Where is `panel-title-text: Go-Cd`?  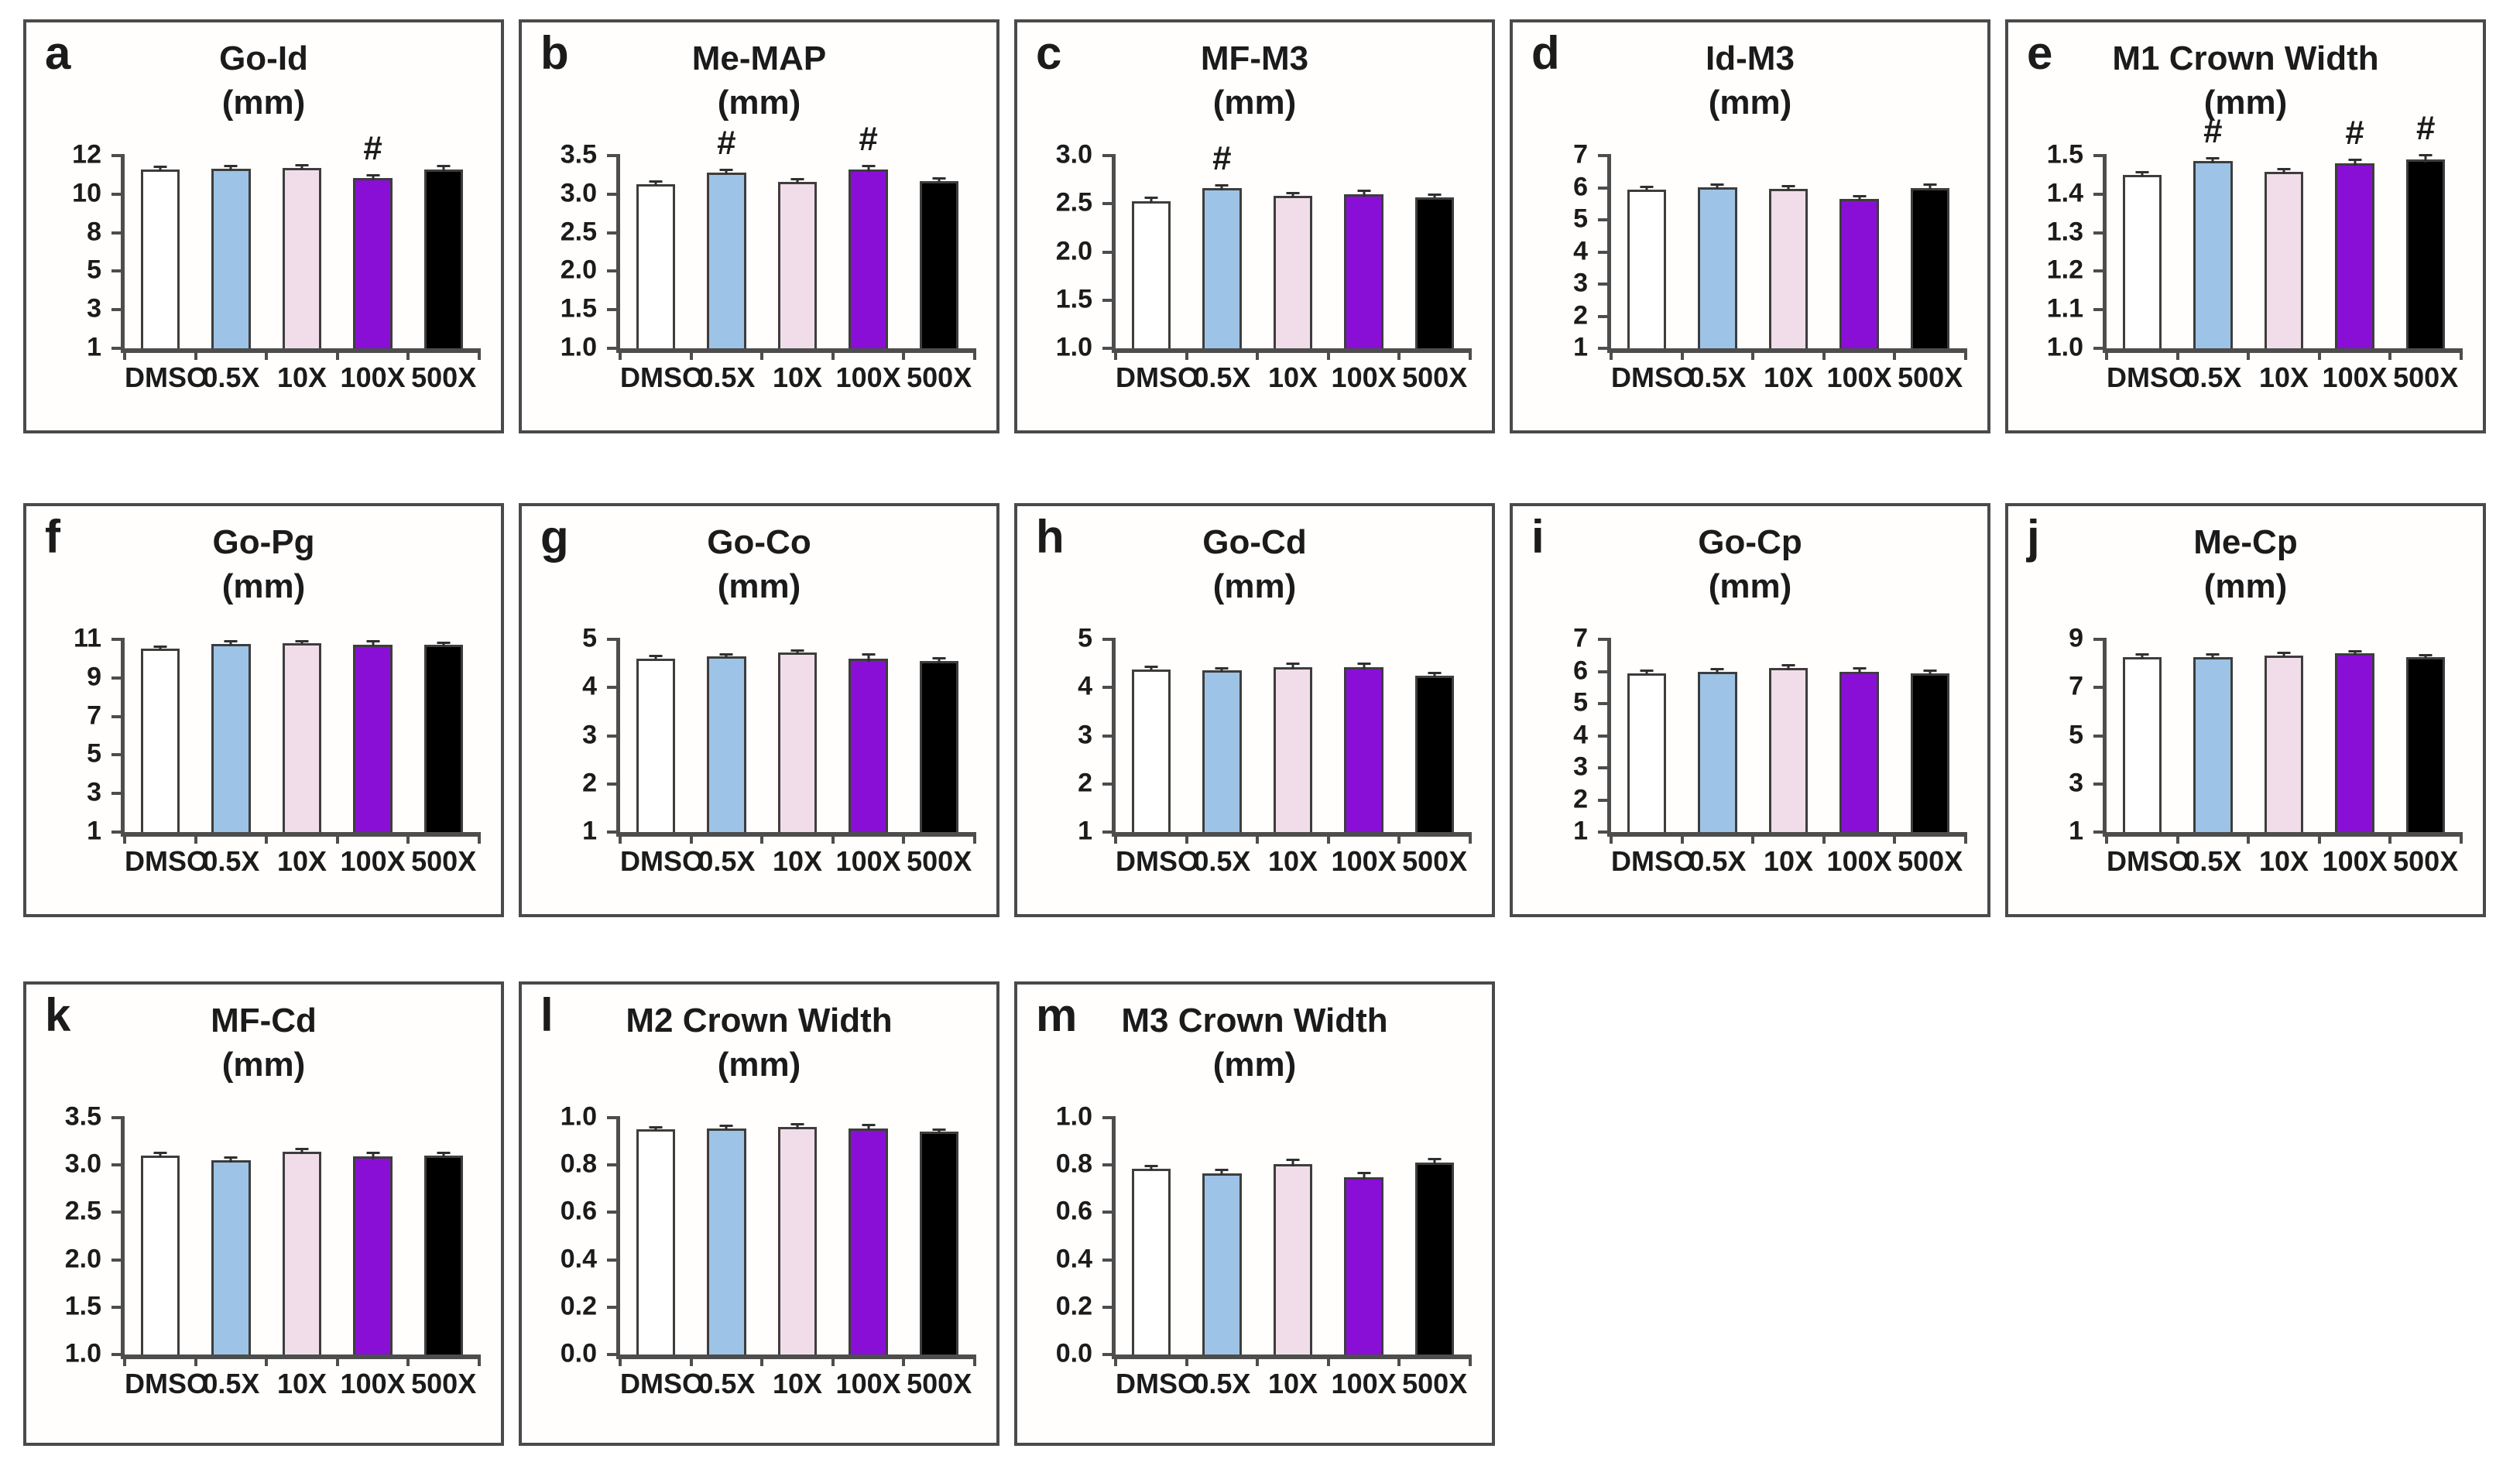 panel-title-text: Go-Cd is located at coordinates (1254, 542).